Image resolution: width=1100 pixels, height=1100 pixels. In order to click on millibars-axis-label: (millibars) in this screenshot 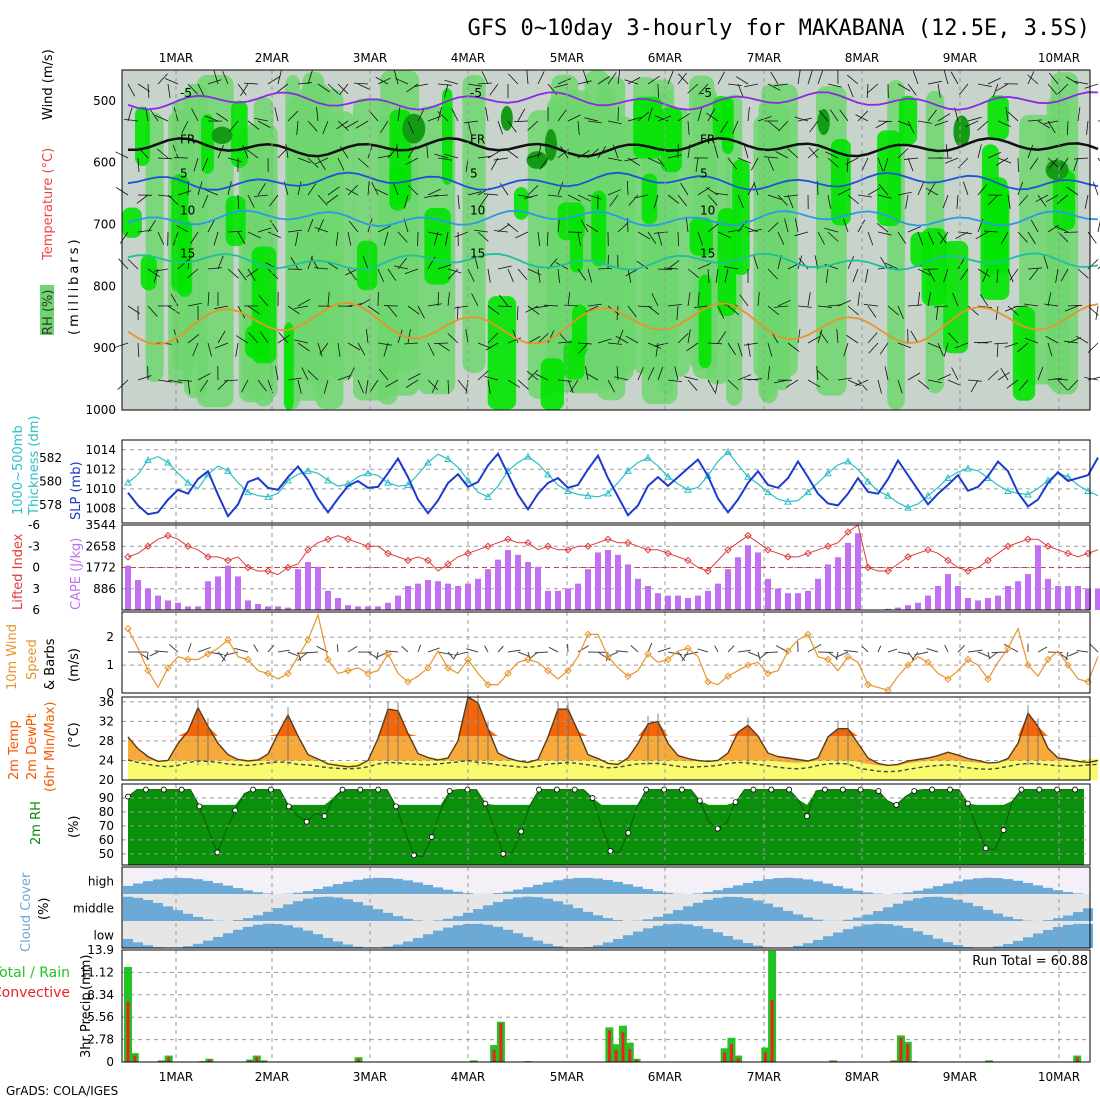, I will do `click(74, 285)`.